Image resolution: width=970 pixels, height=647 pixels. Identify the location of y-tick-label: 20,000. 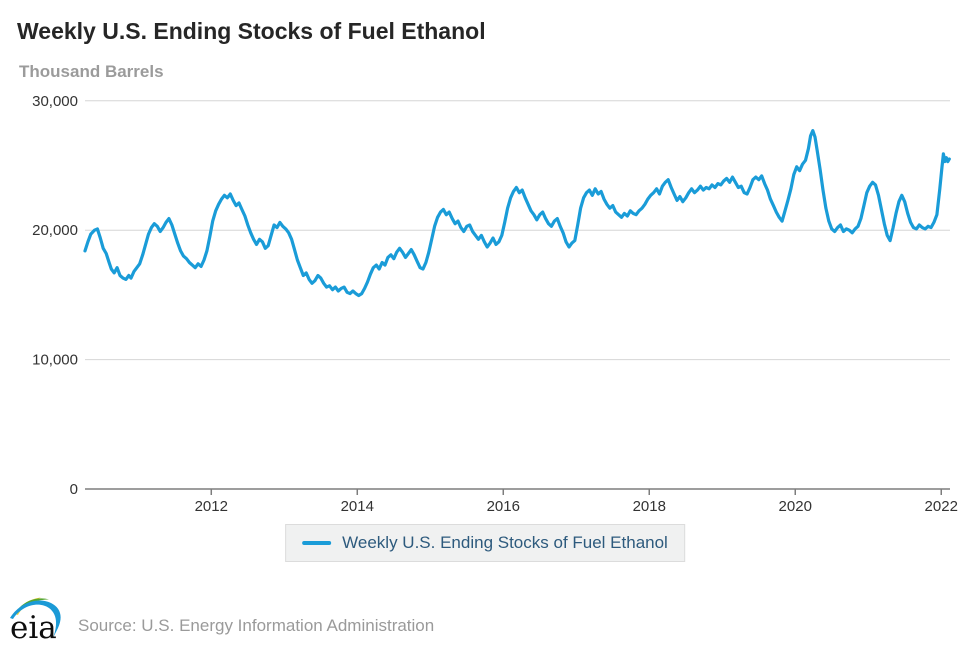
(55, 230).